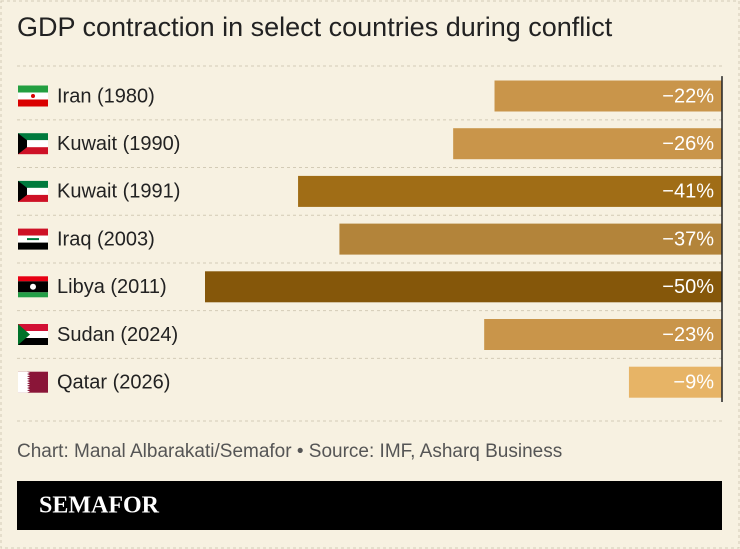 Image resolution: width=740 pixels, height=549 pixels. I want to click on brand: SEMAFOR, so click(99, 506).